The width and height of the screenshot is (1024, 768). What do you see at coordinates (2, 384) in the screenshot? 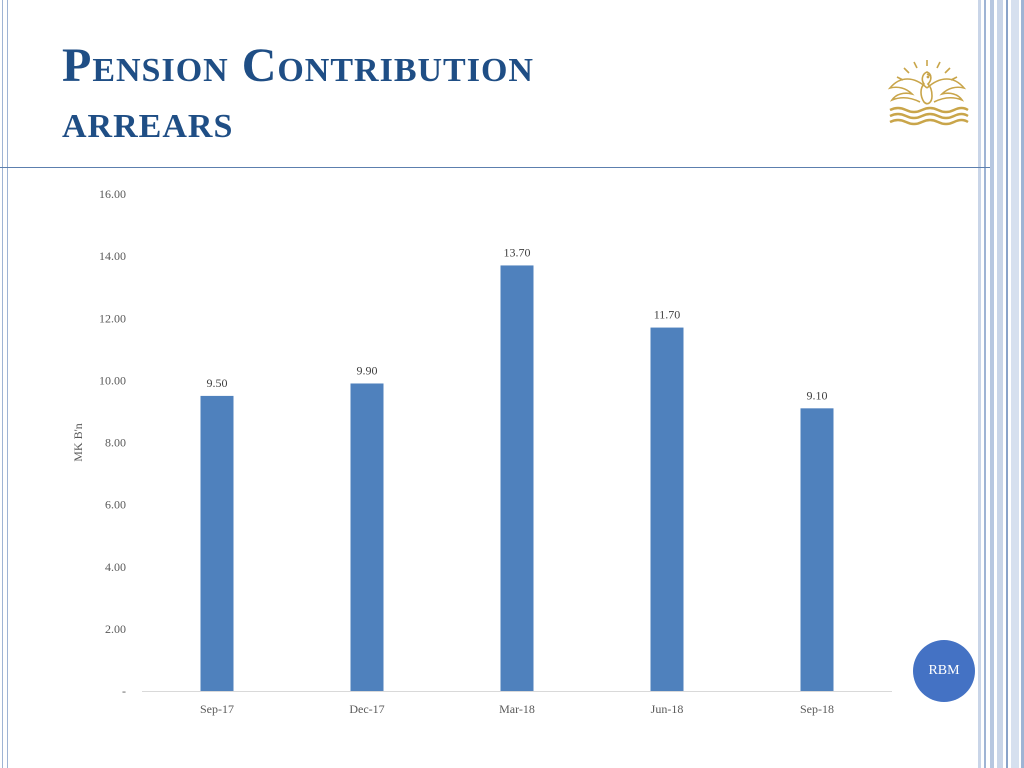
I see `left-border-outer` at bounding box center [2, 384].